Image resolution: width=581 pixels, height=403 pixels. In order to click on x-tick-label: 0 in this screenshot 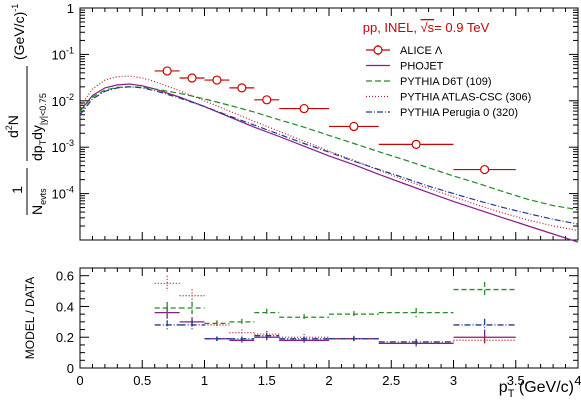, I will do `click(79, 380)`.